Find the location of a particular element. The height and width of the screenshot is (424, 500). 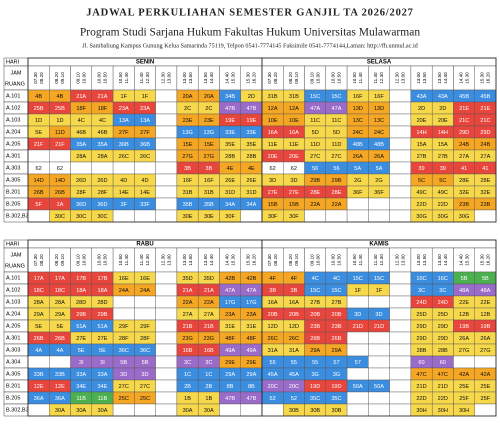

course-code: 1F is located at coordinates (379, 291).